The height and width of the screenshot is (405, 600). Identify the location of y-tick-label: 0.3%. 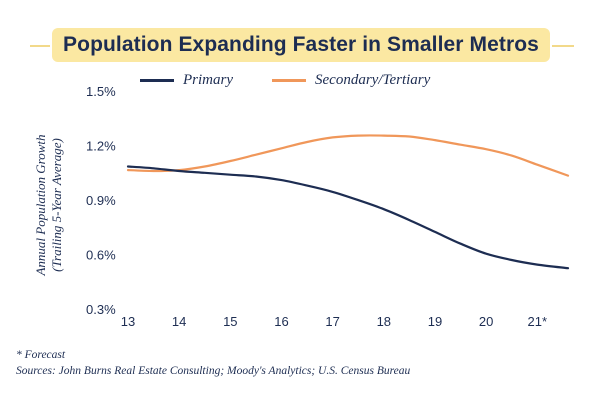
(101, 309).